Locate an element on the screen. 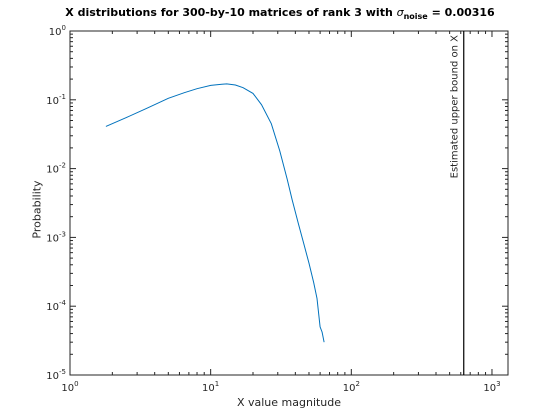  y-tick-label: 10⁻³ is located at coordinates (56, 237).